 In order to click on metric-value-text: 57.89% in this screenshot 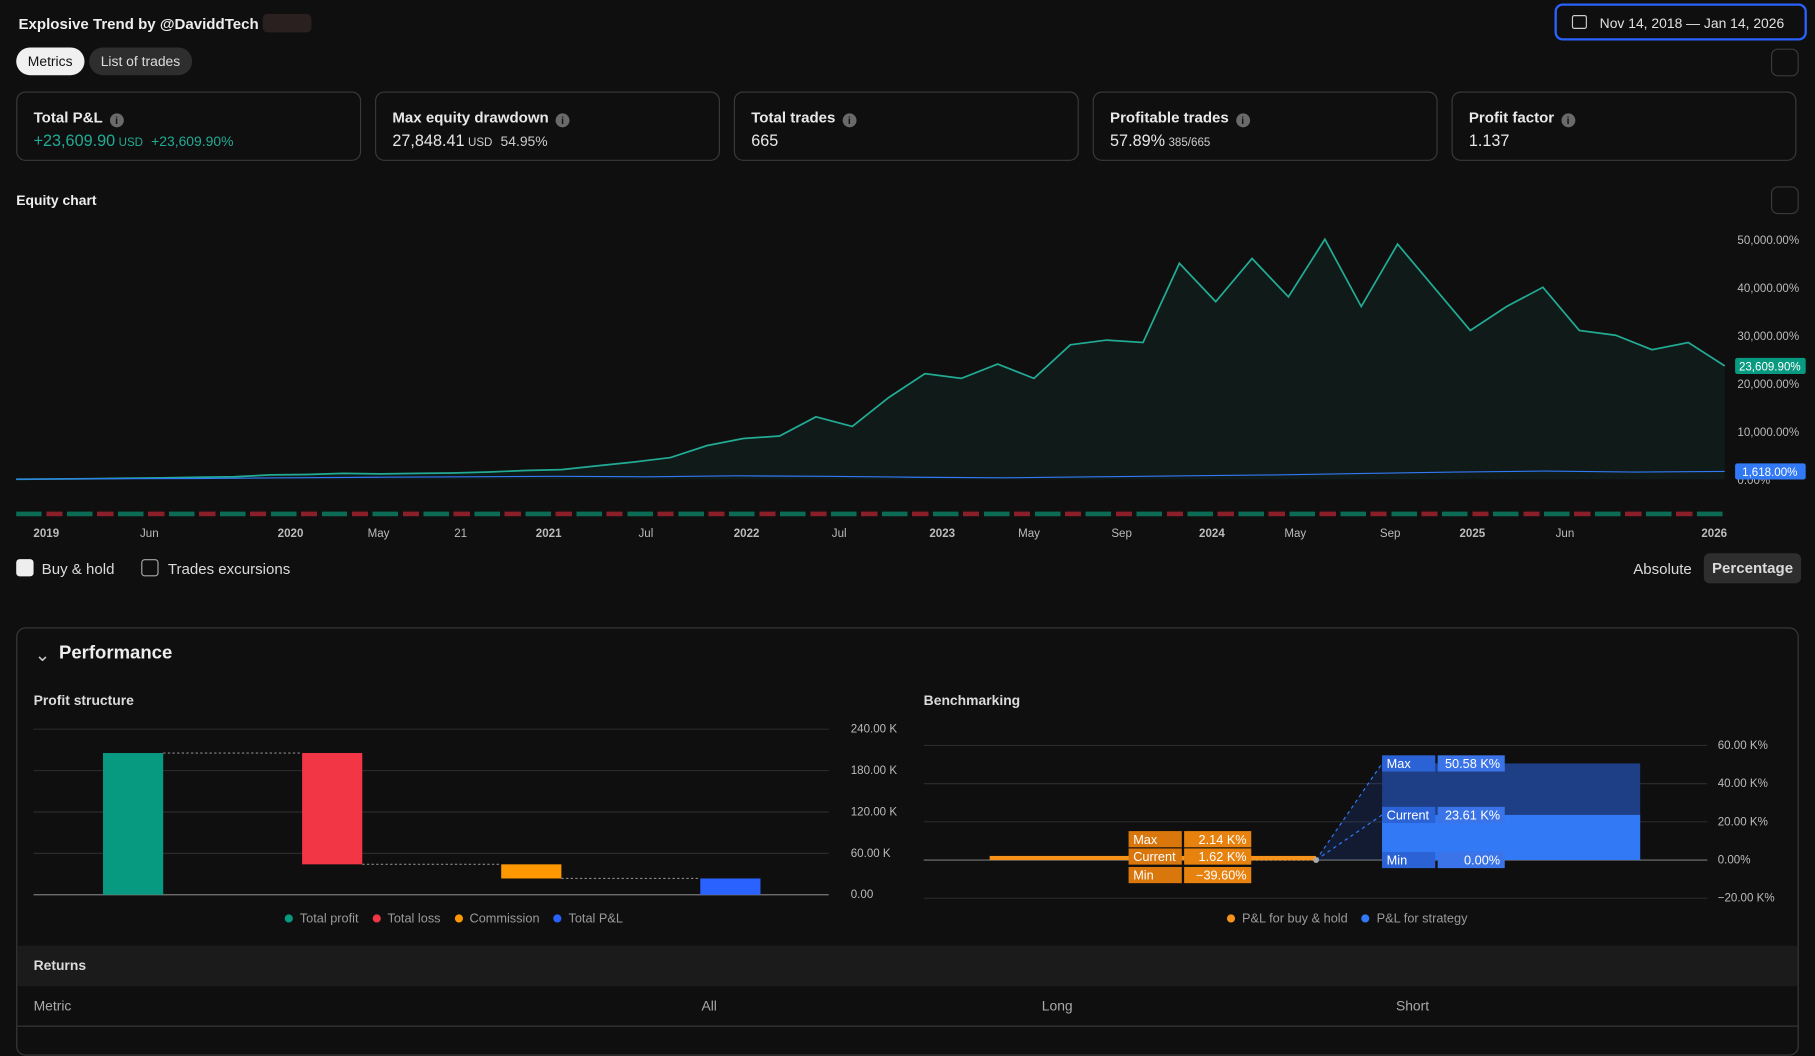, I will do `click(1138, 140)`.